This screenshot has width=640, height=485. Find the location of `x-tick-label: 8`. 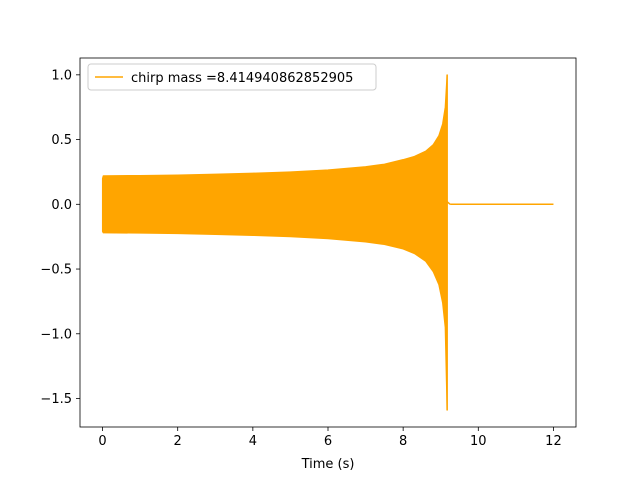

x-tick-label: 8 is located at coordinates (403, 441).